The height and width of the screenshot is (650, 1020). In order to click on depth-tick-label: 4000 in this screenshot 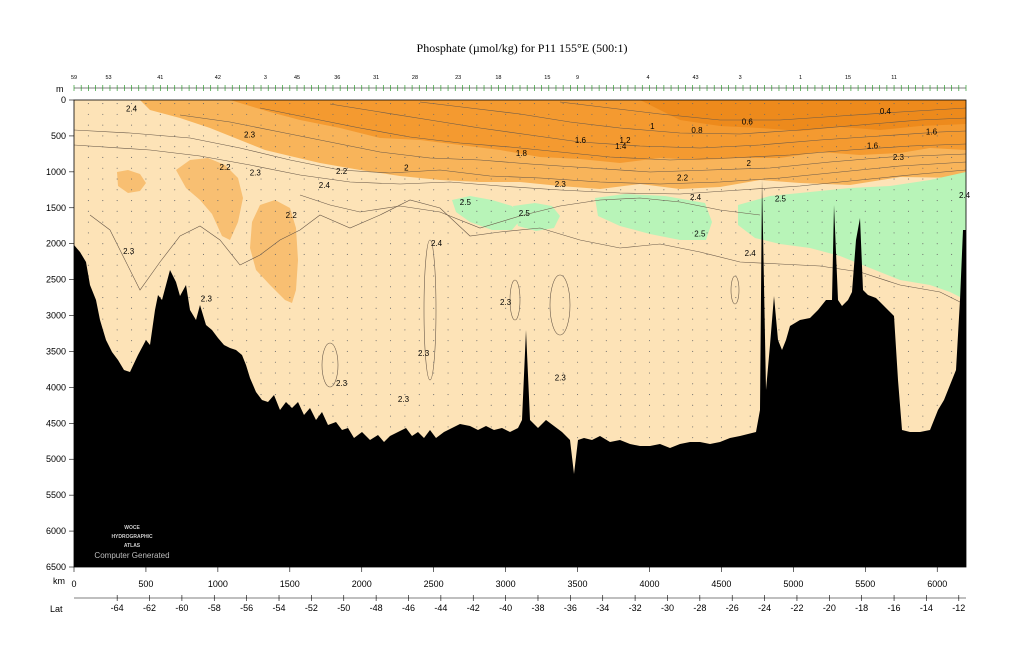, I will do `click(56, 387)`.